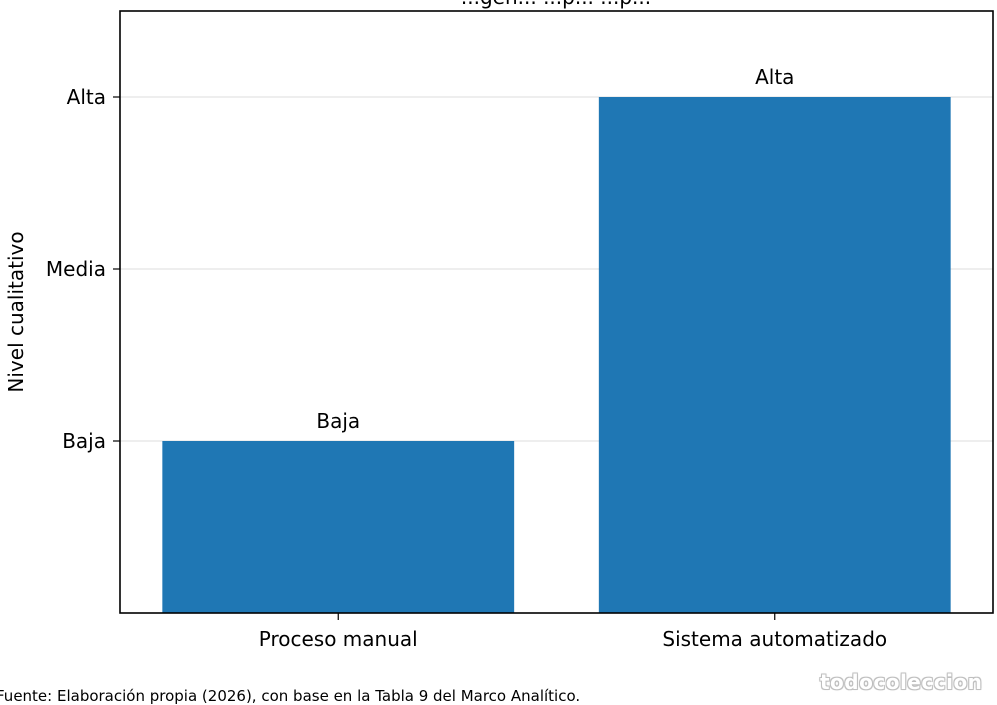 The width and height of the screenshot is (997, 705). Describe the element at coordinates (84, 441) in the screenshot. I see `y-tick-label: Baja` at that location.